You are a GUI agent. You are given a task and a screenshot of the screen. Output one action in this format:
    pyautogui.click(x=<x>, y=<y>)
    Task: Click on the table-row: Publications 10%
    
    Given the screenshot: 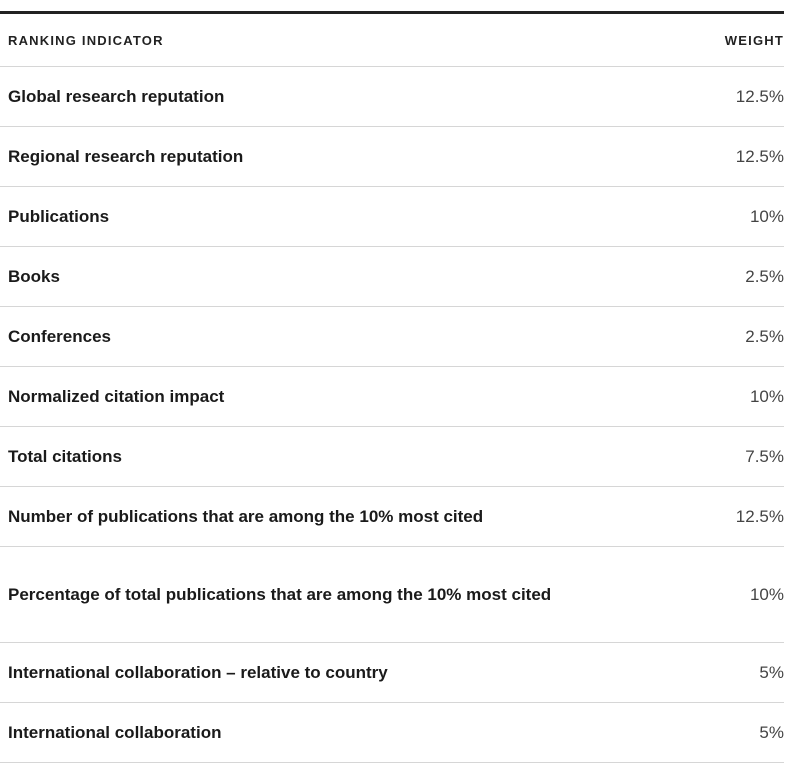 What is the action you would take?
    pyautogui.click(x=392, y=216)
    